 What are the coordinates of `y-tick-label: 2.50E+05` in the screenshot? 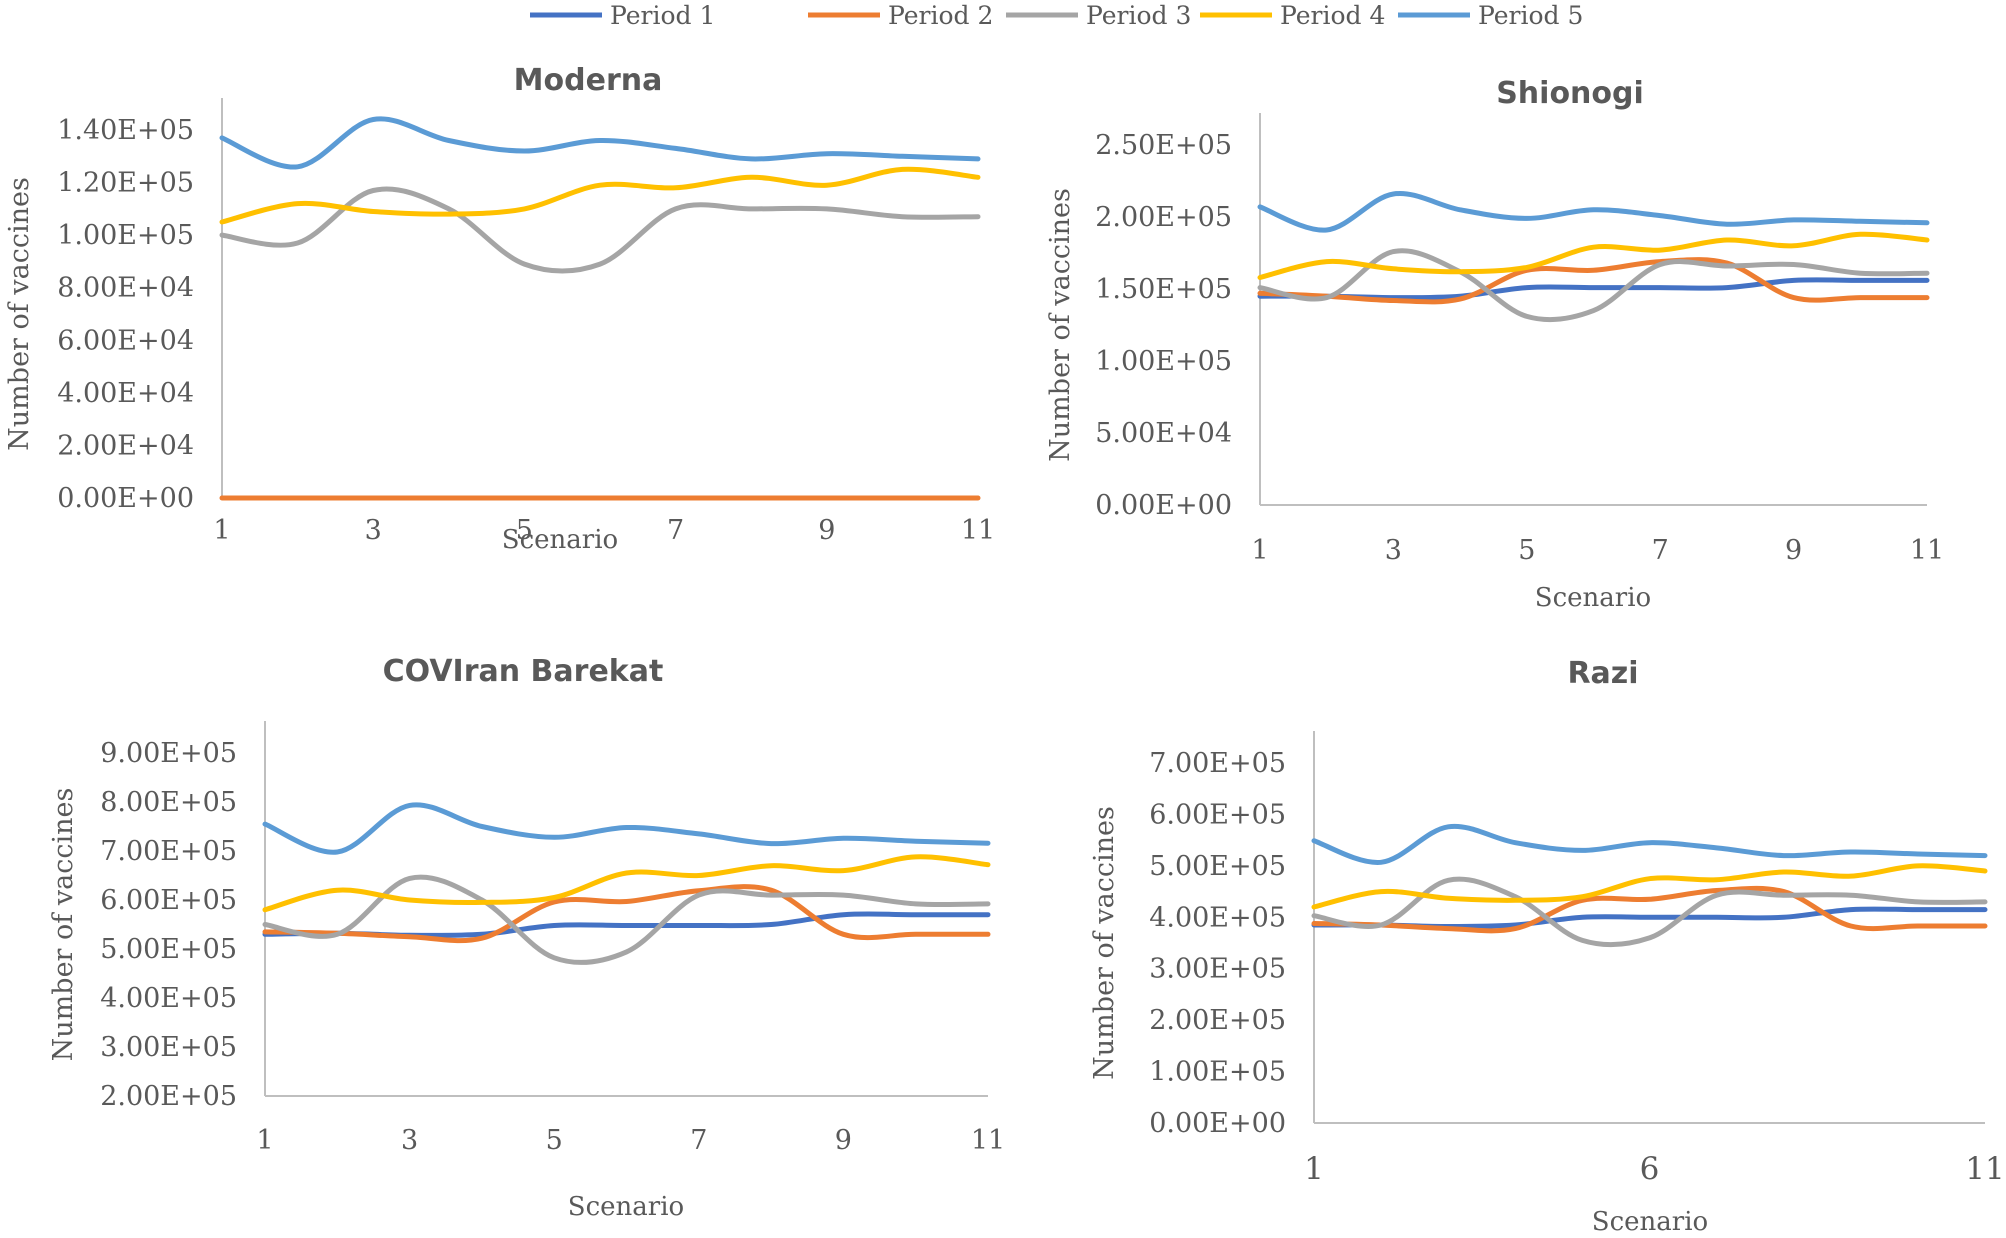 It's located at (1163, 145).